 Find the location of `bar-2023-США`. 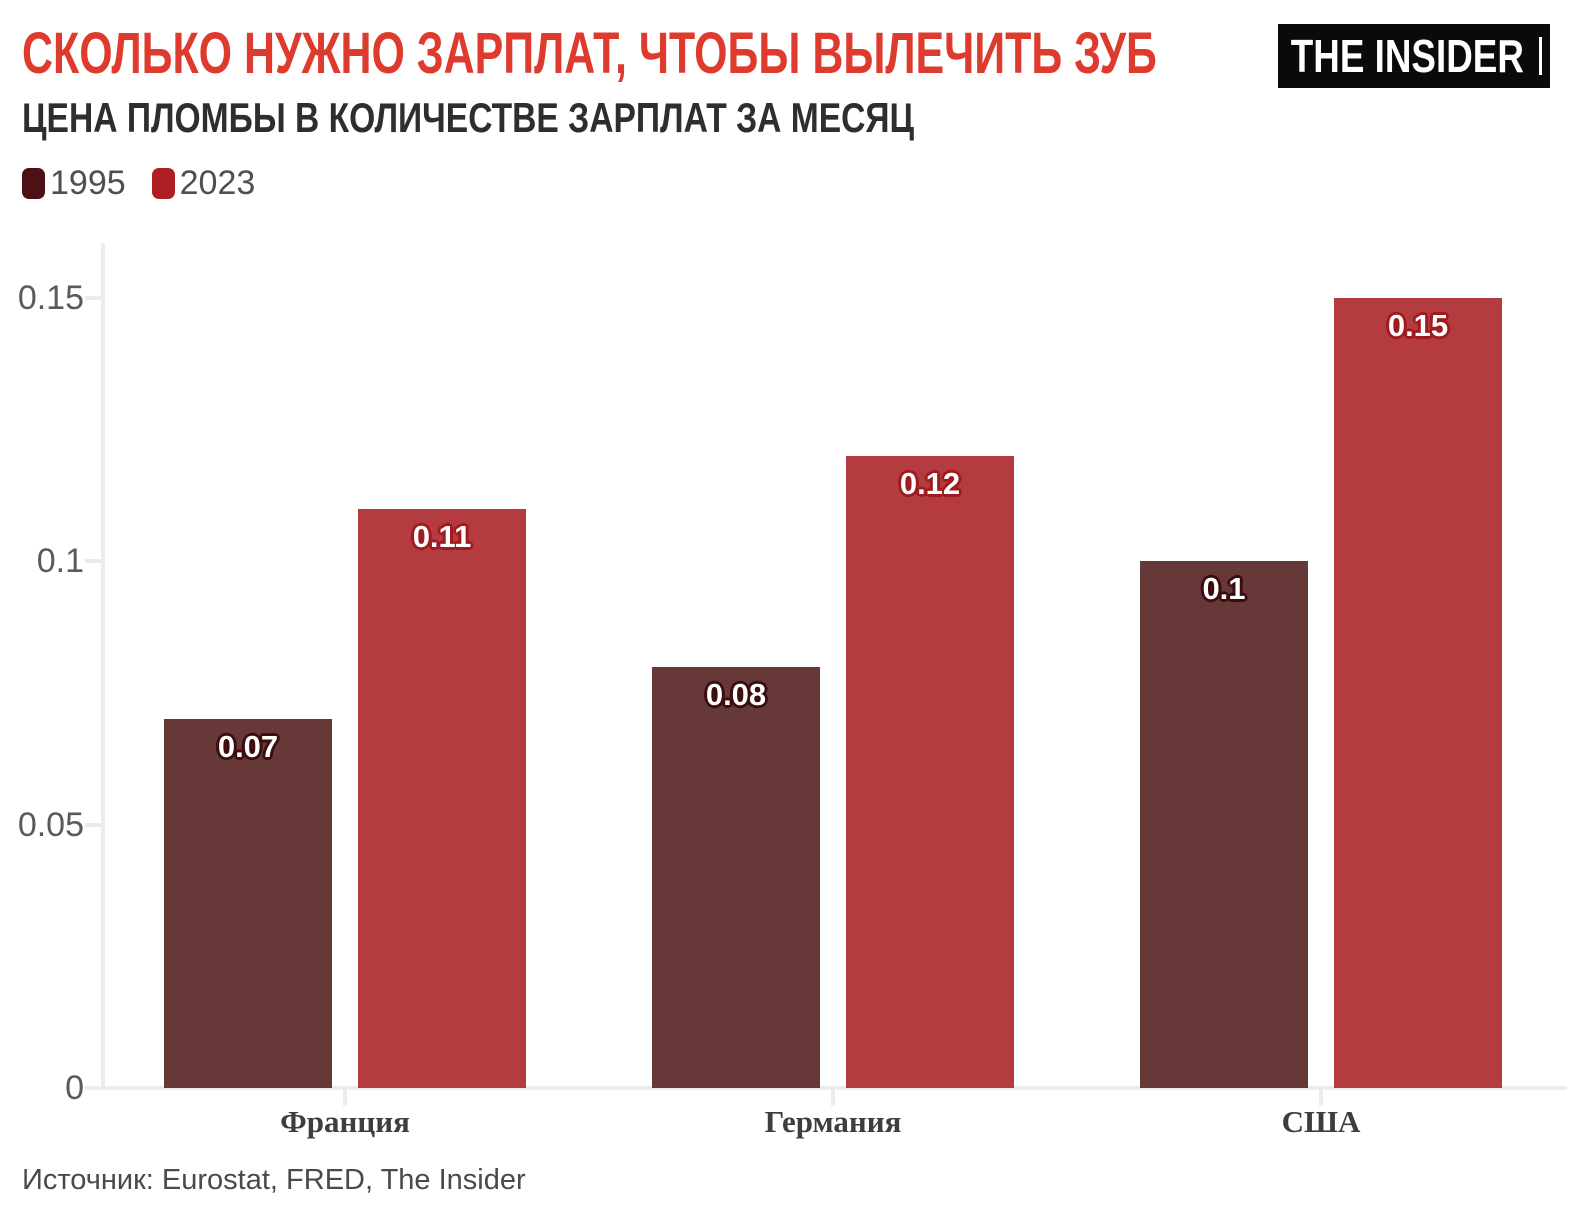

bar-2023-США is located at coordinates (1418, 692).